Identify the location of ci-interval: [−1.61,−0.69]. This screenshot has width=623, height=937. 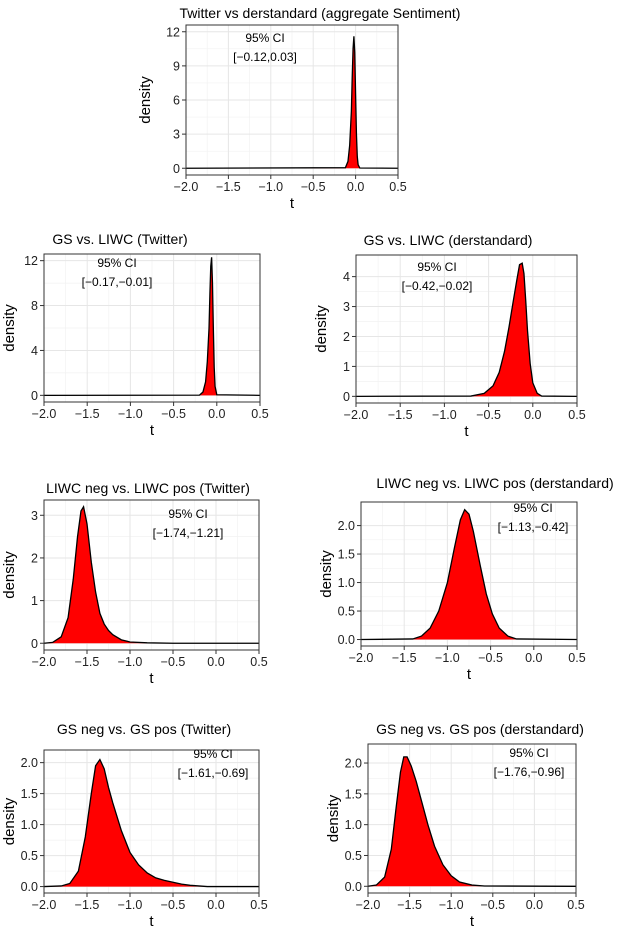
(213, 773).